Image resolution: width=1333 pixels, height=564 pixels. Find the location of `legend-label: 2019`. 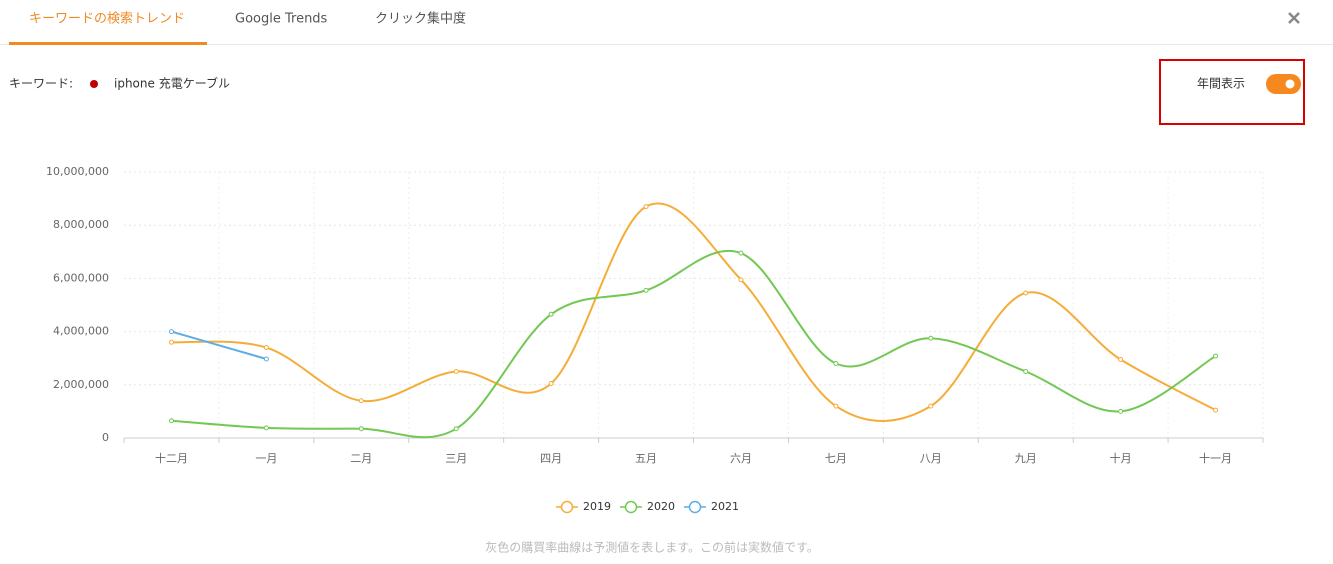

legend-label: 2019 is located at coordinates (597, 506).